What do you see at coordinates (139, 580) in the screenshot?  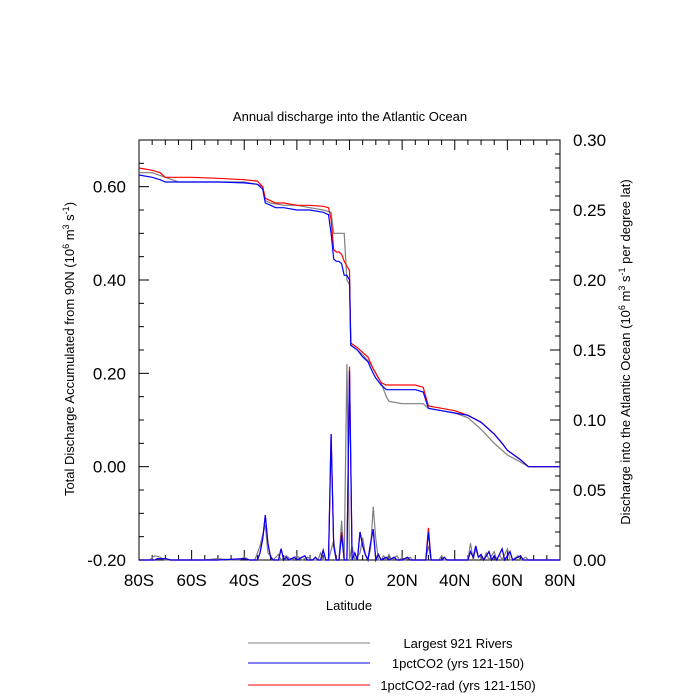 I see `x-tick-label: 80S` at bounding box center [139, 580].